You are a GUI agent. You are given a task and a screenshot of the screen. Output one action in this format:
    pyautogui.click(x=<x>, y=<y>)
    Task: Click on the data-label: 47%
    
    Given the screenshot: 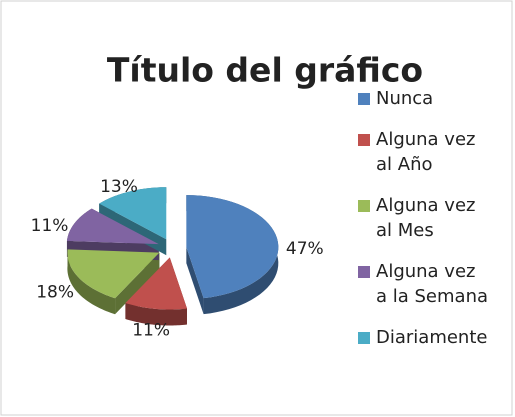 What is the action you would take?
    pyautogui.click(x=305, y=249)
    